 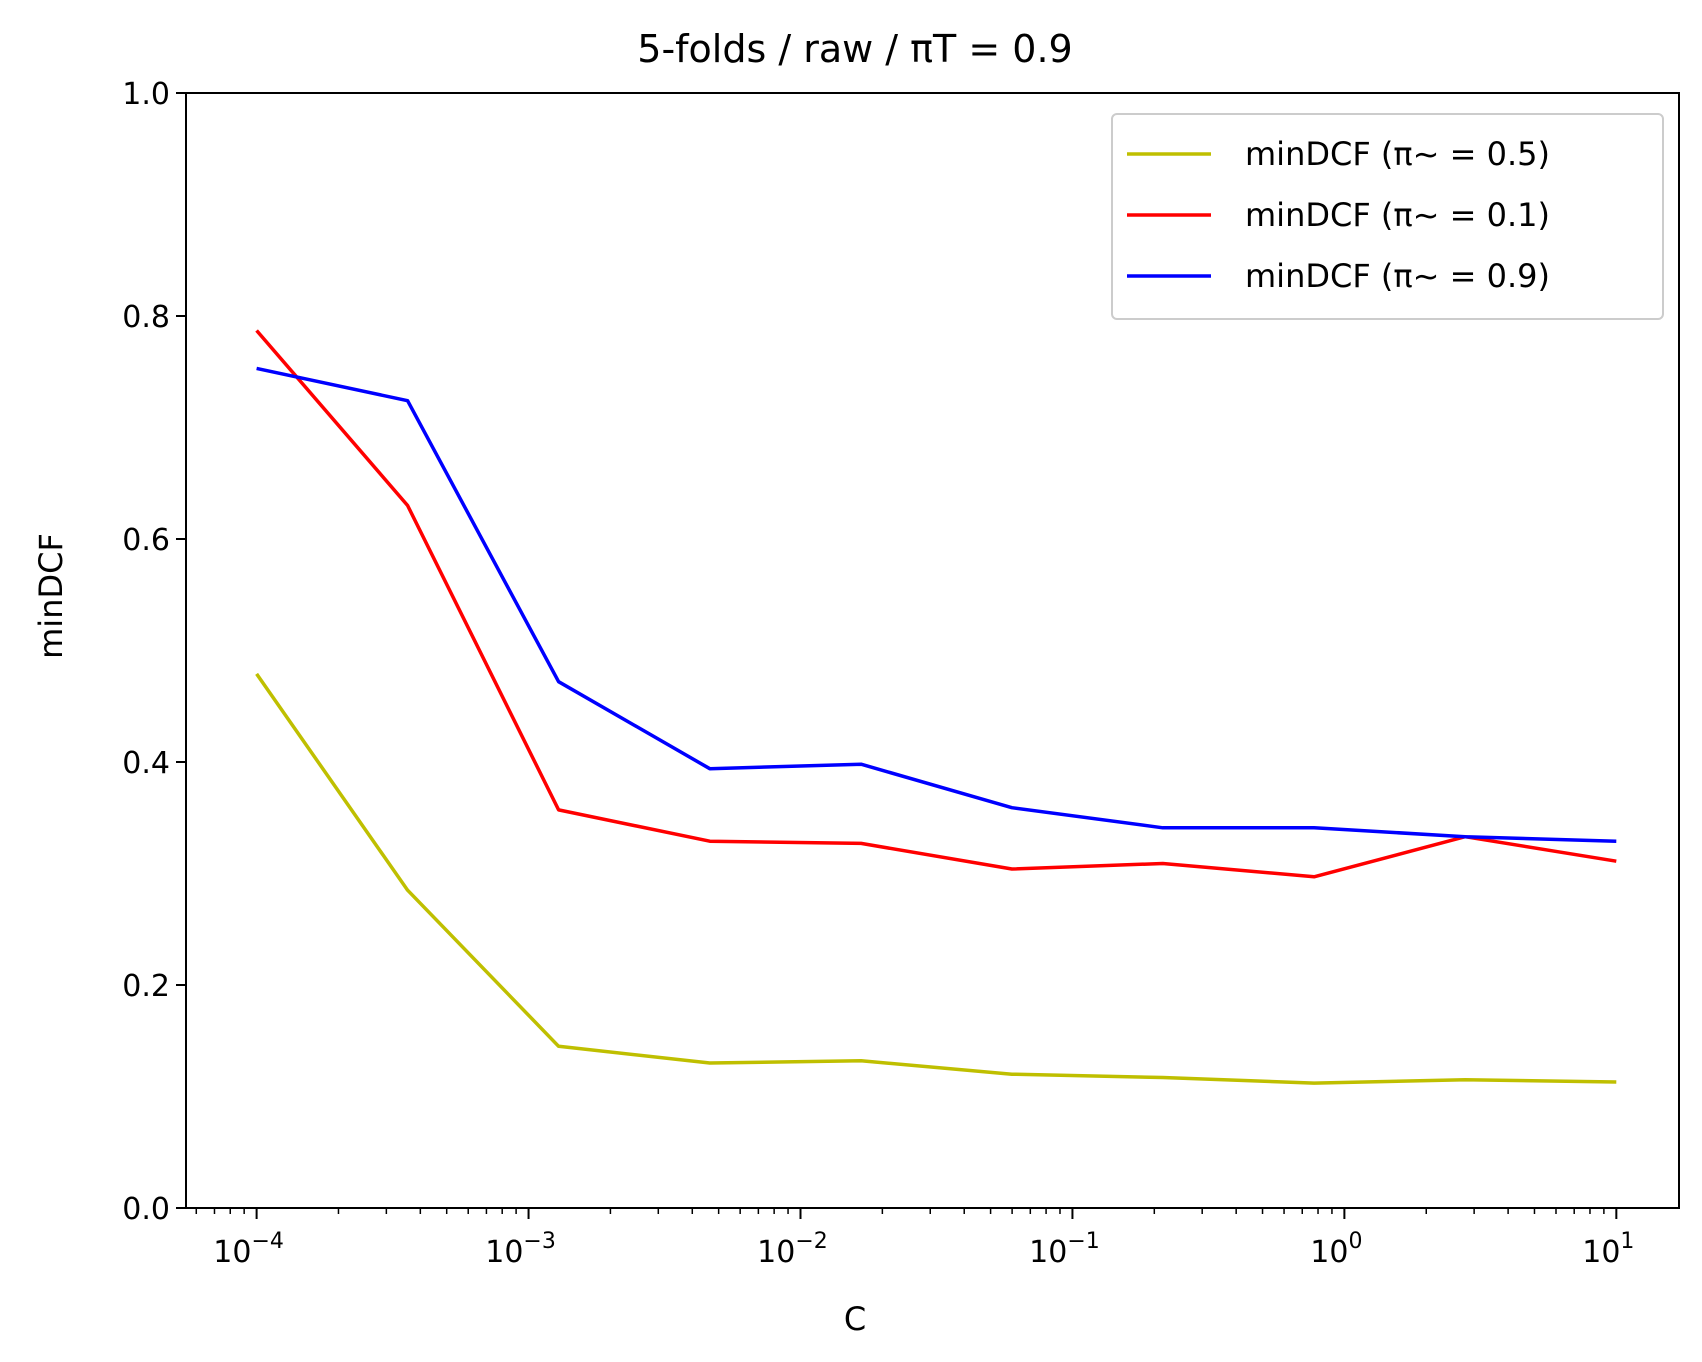 What do you see at coordinates (248, 1249) in the screenshot?
I see `x-tick-label: 10⁻⁴` at bounding box center [248, 1249].